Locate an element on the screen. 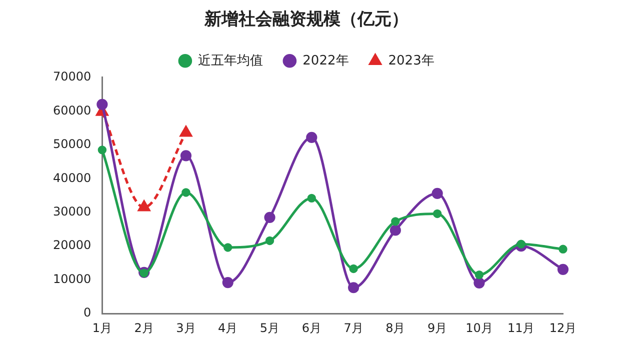  x-tick-label: 5月 is located at coordinates (270, 327).